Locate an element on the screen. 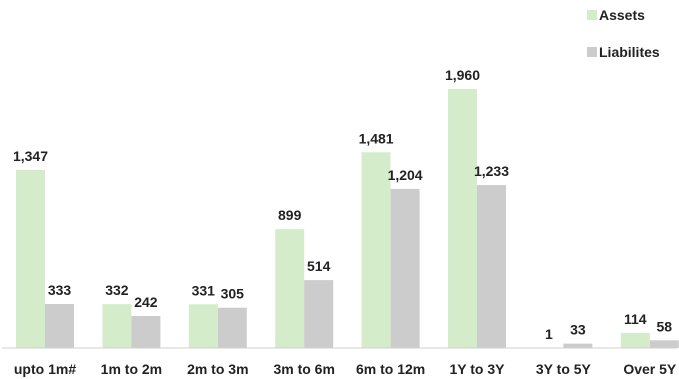 The image size is (679, 379). data-label-assets-3: 899 is located at coordinates (290, 215).